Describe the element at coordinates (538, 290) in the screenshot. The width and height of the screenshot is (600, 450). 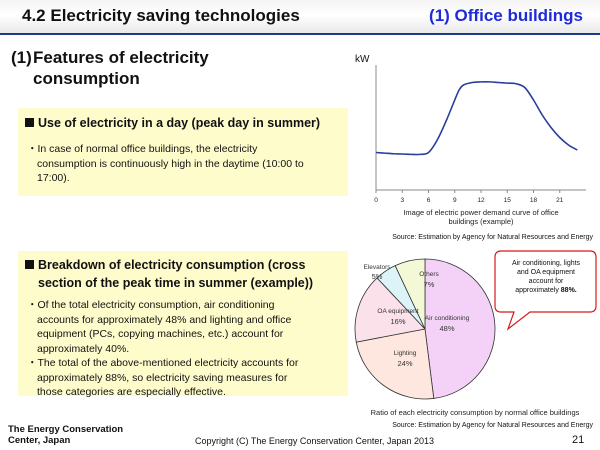
I see `callout-line4-text: approximately` at that location.